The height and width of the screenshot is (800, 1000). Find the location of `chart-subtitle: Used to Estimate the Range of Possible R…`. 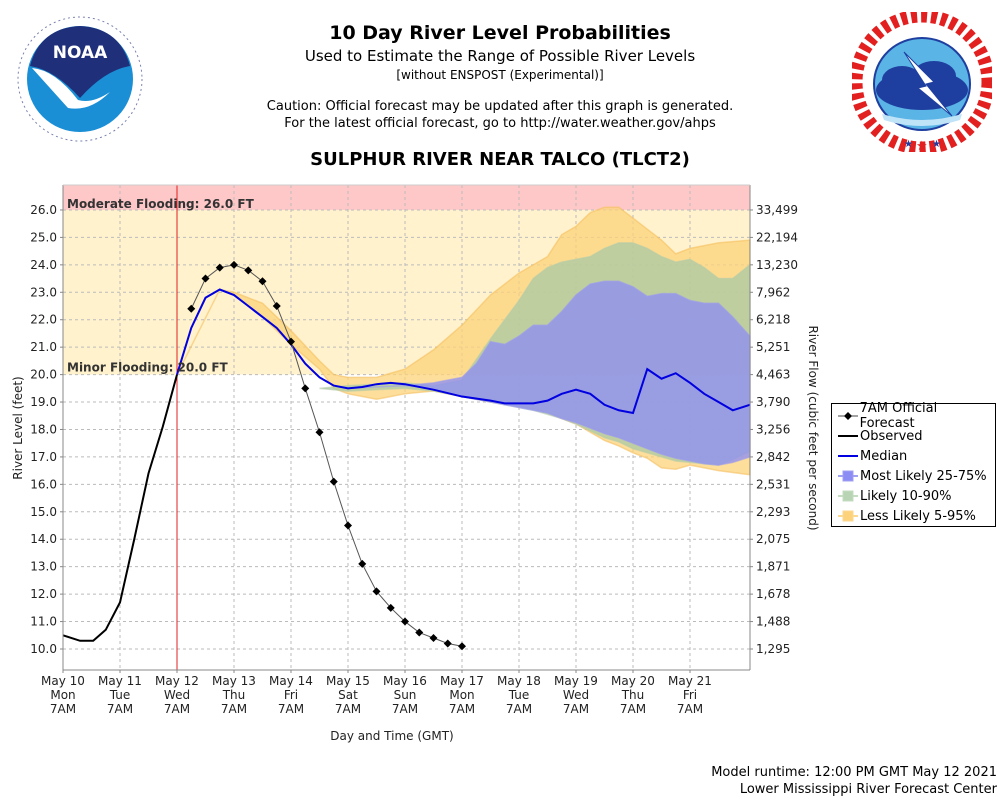

chart-subtitle: Used to Estimate the Range of Possible R… is located at coordinates (500, 56).